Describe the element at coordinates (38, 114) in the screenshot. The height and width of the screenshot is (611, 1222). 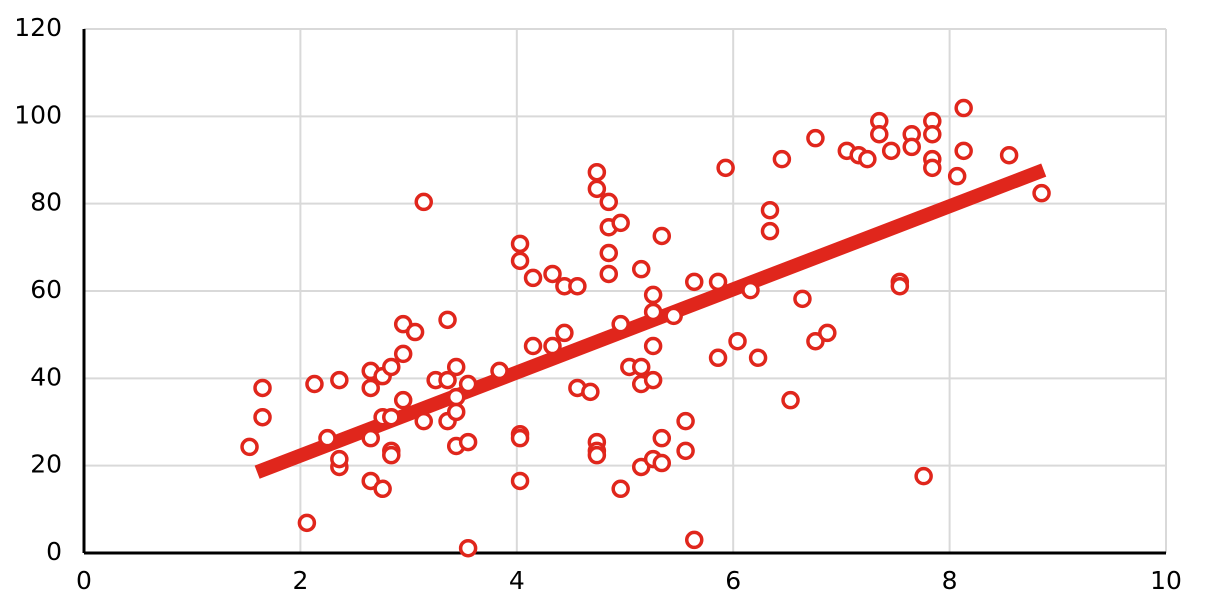
I see `y-tick-label: 100` at that location.